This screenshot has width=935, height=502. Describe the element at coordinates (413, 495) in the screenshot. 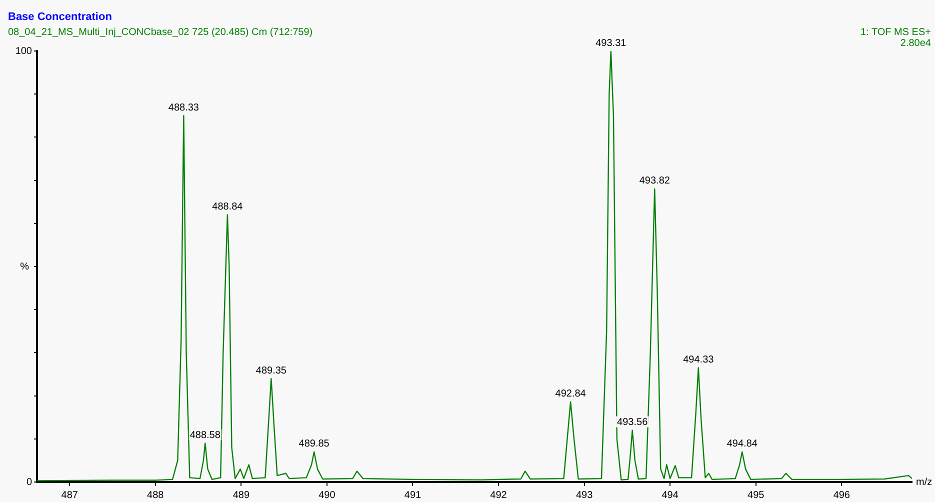

I see `x-tick-label: 491` at that location.